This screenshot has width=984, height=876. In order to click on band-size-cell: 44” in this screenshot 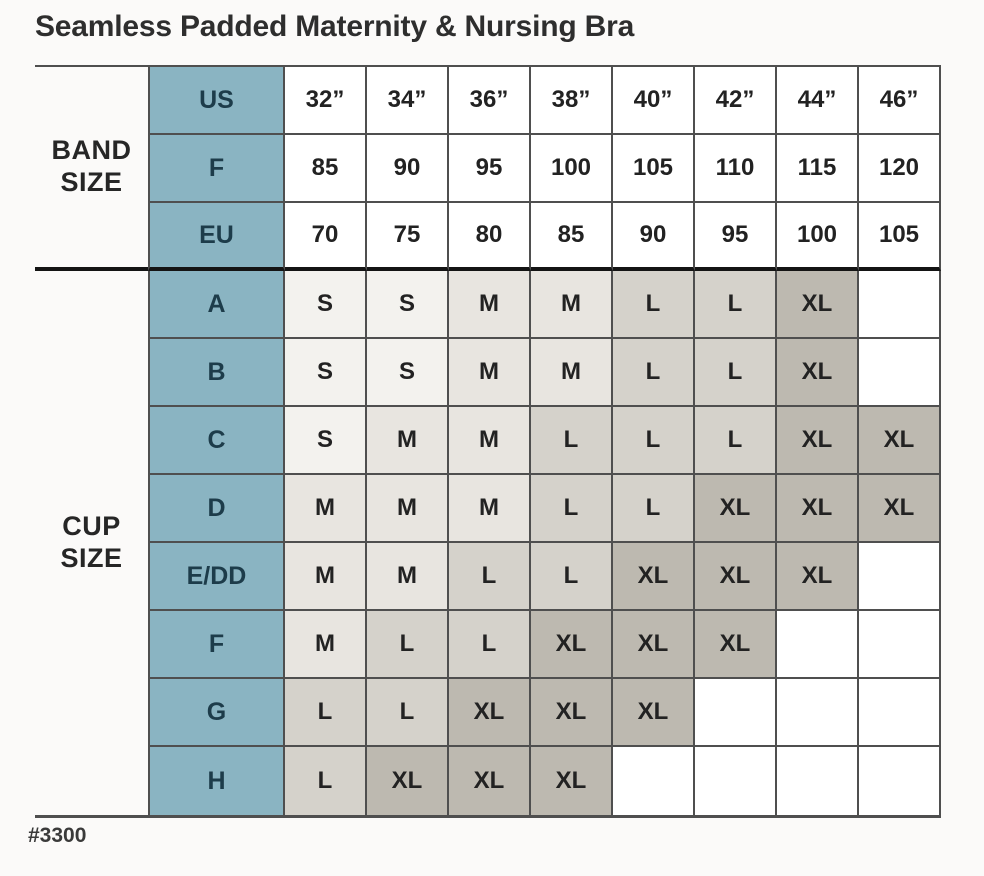, I will do `click(818, 101)`.